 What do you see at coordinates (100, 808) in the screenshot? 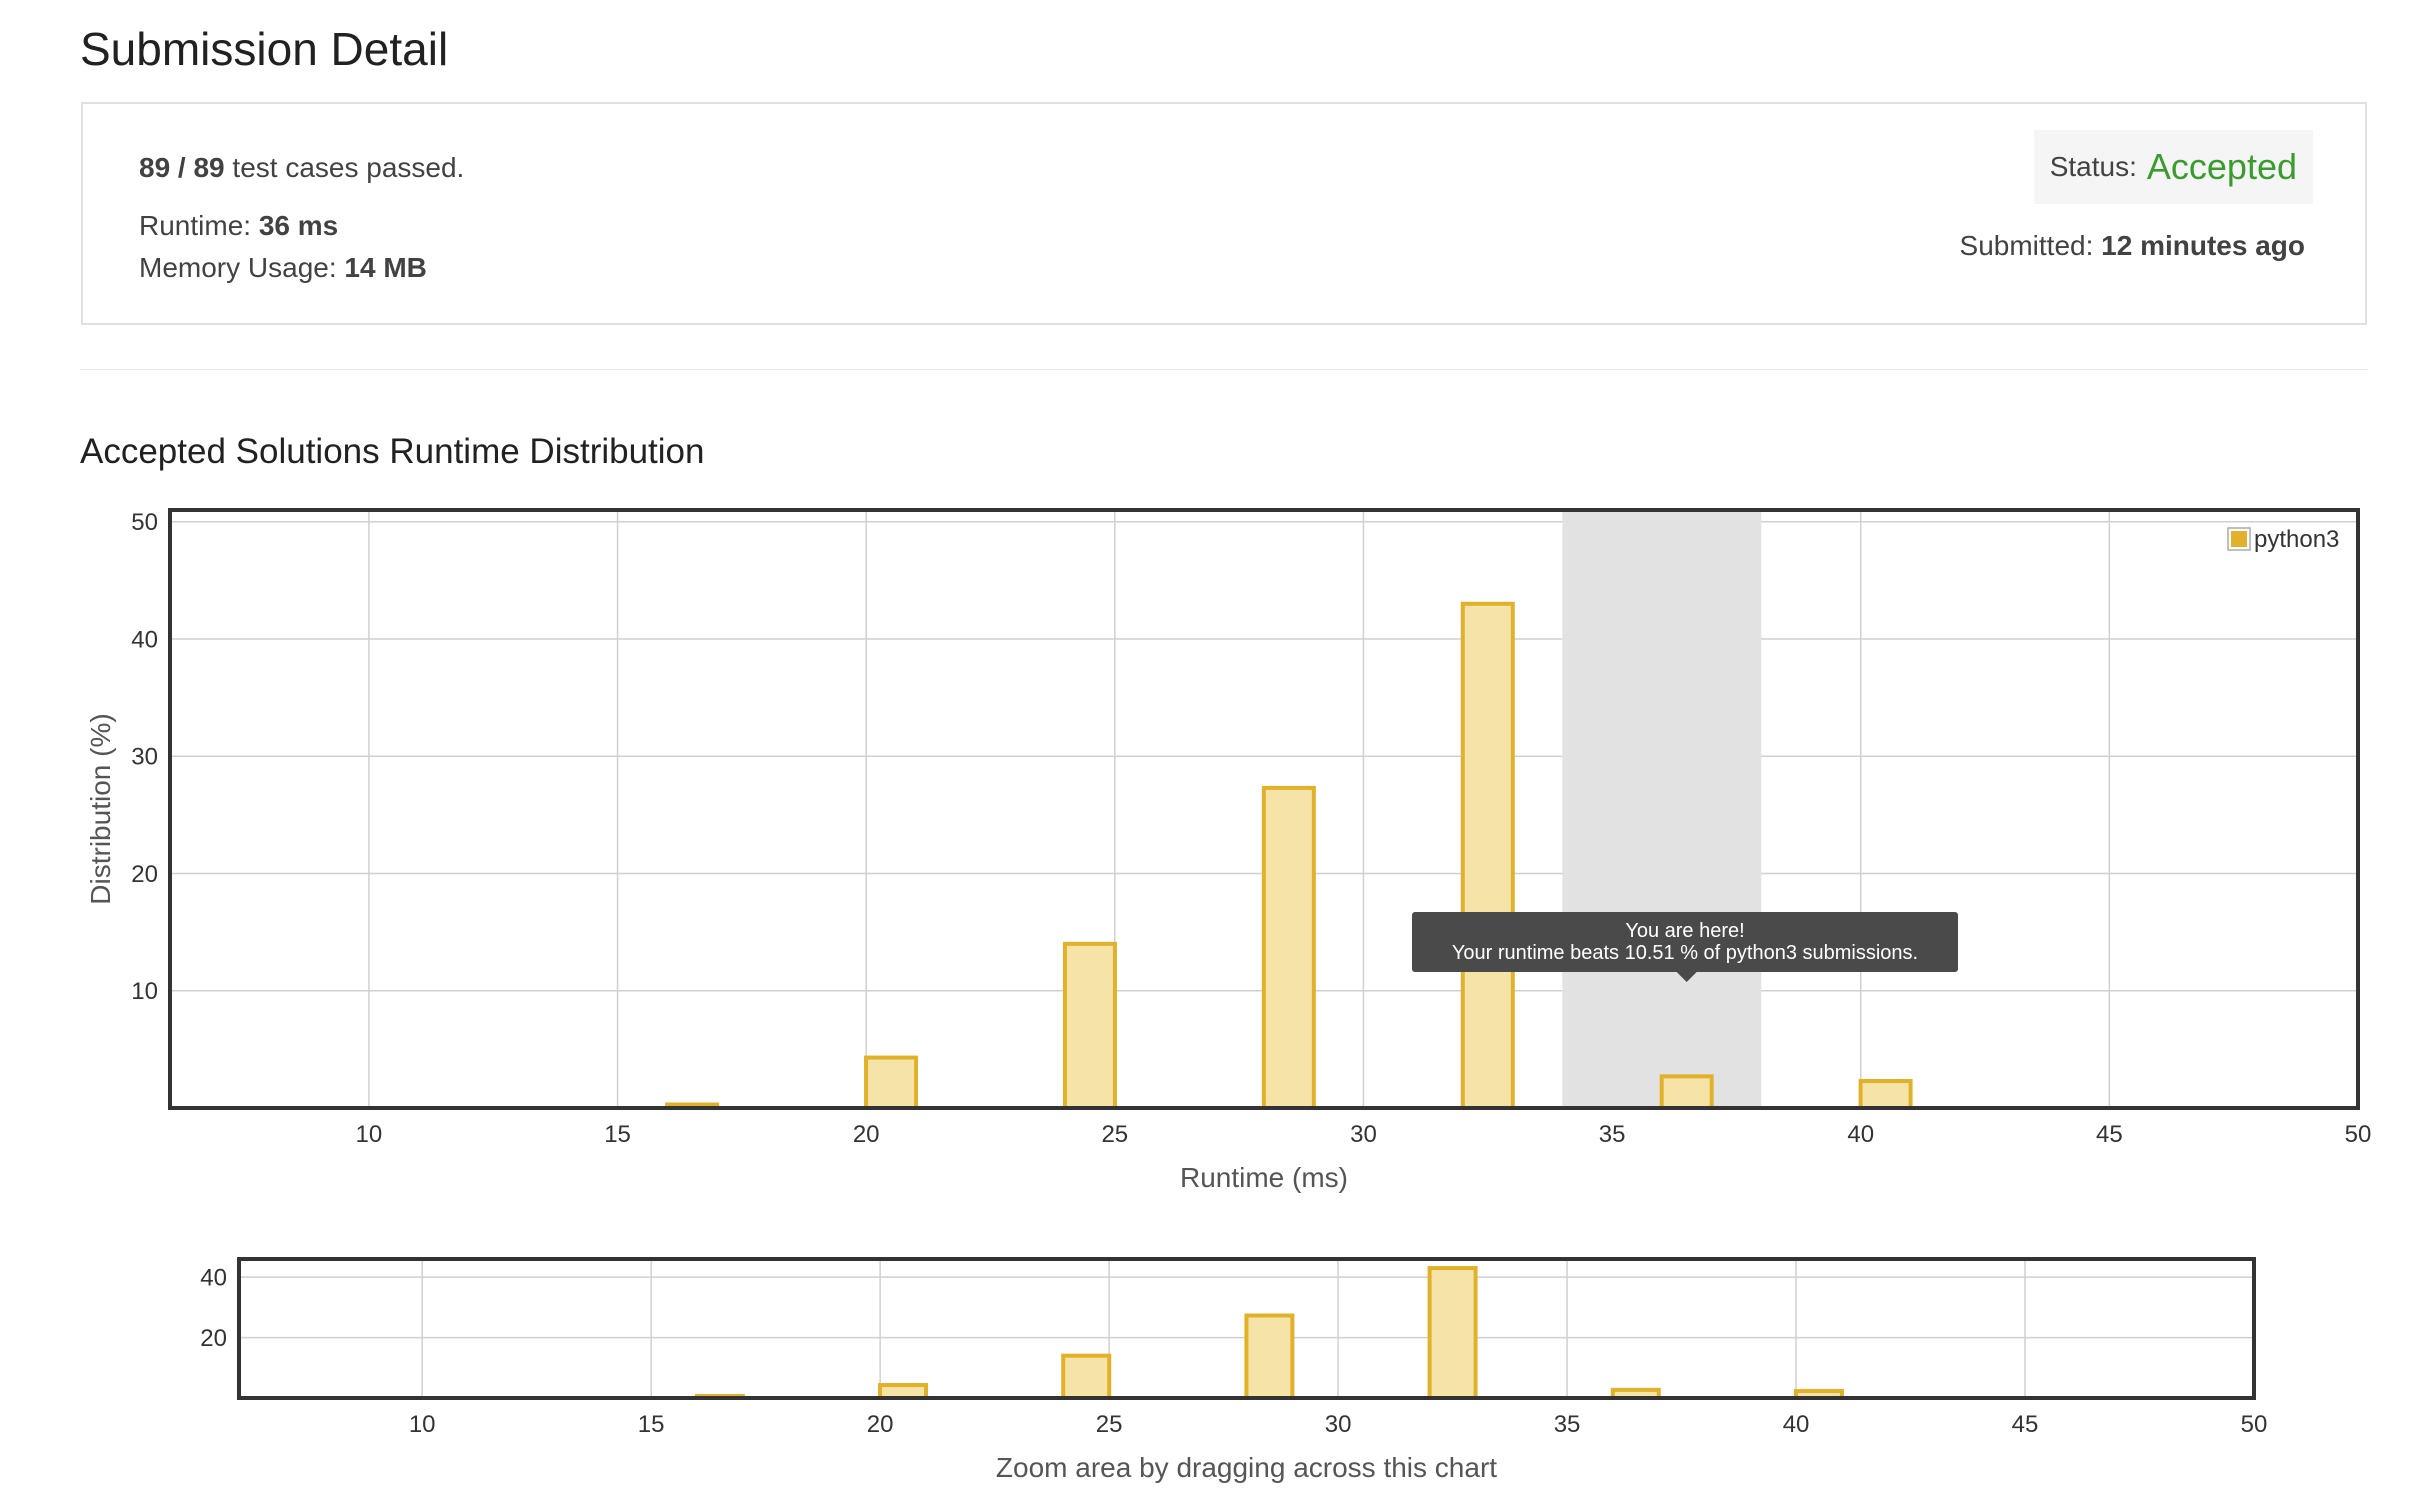
I see `y-axis-label: Distribution (%)` at bounding box center [100, 808].